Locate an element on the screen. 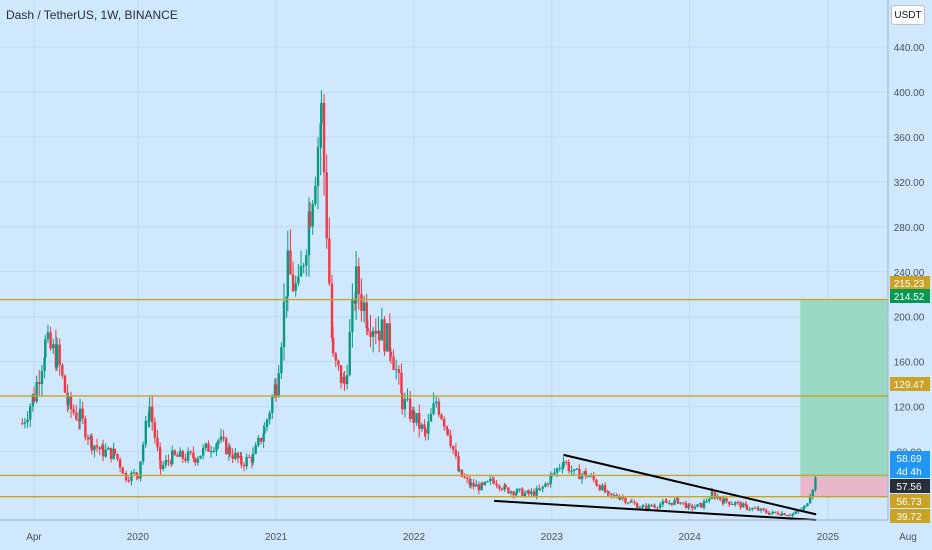 The height and width of the screenshot is (550, 932). x-tick-label: Apr is located at coordinates (34, 537).